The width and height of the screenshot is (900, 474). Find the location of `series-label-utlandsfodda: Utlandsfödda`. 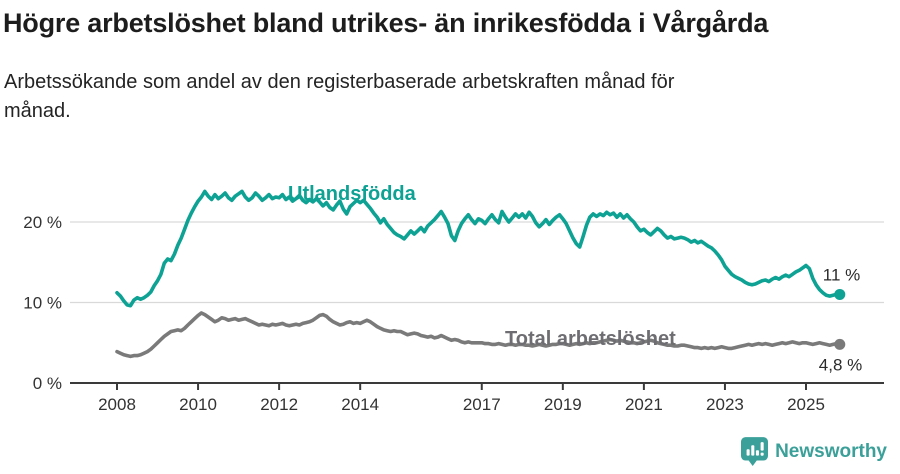

series-label-utlandsfodda: Utlandsfödda is located at coordinates (352, 194).